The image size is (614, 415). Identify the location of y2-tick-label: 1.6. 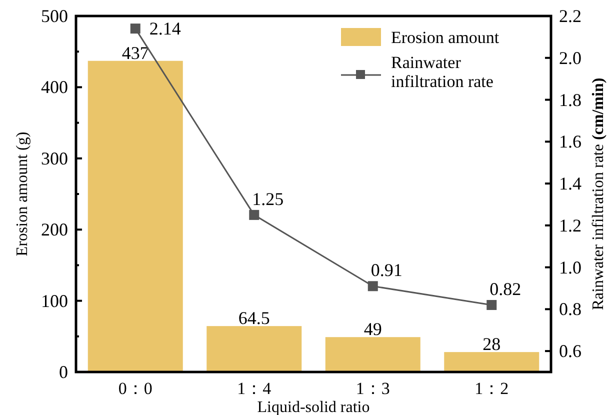
(570, 142).